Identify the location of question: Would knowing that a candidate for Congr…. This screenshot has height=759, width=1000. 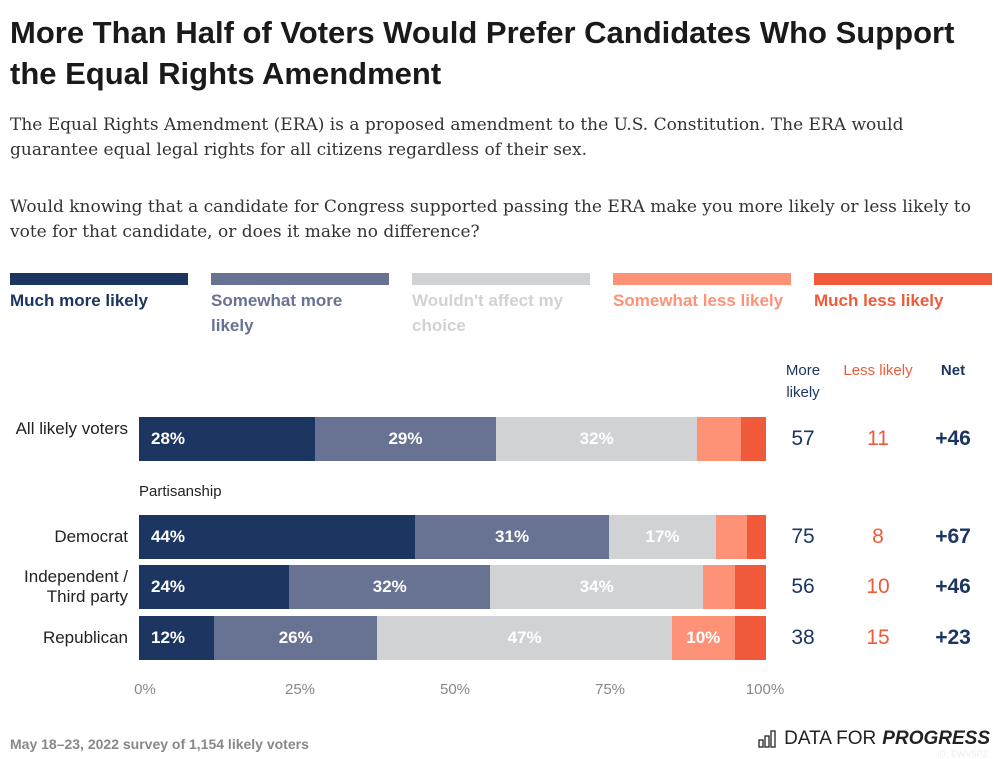
(490, 219).